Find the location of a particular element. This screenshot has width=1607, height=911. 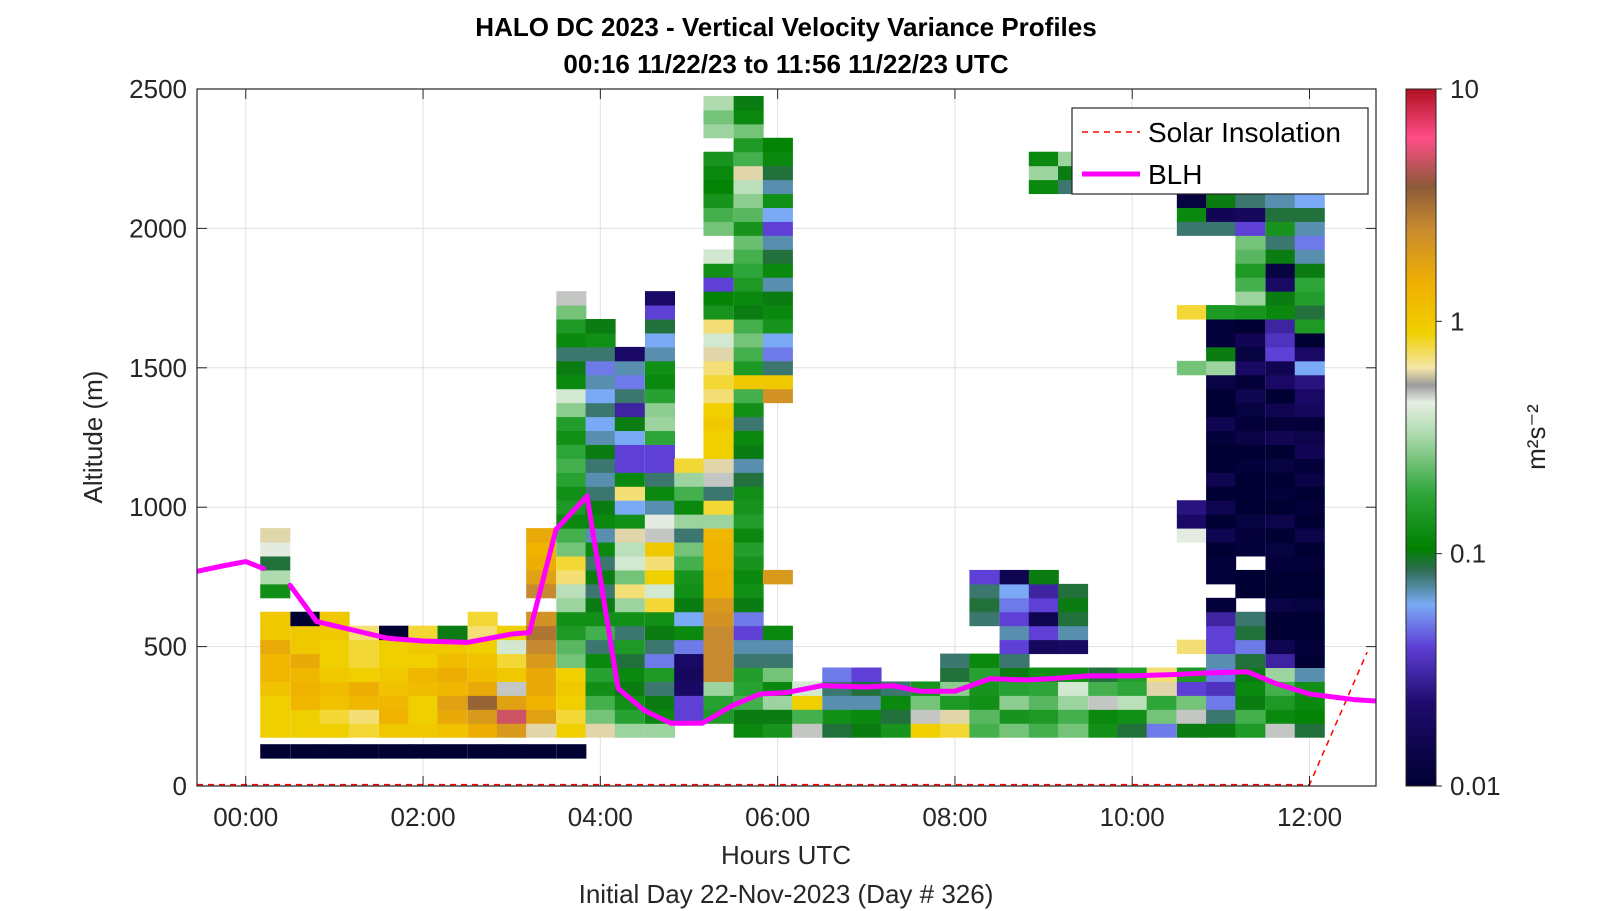

legend: Solar Insolation BLH is located at coordinates (1220, 151).